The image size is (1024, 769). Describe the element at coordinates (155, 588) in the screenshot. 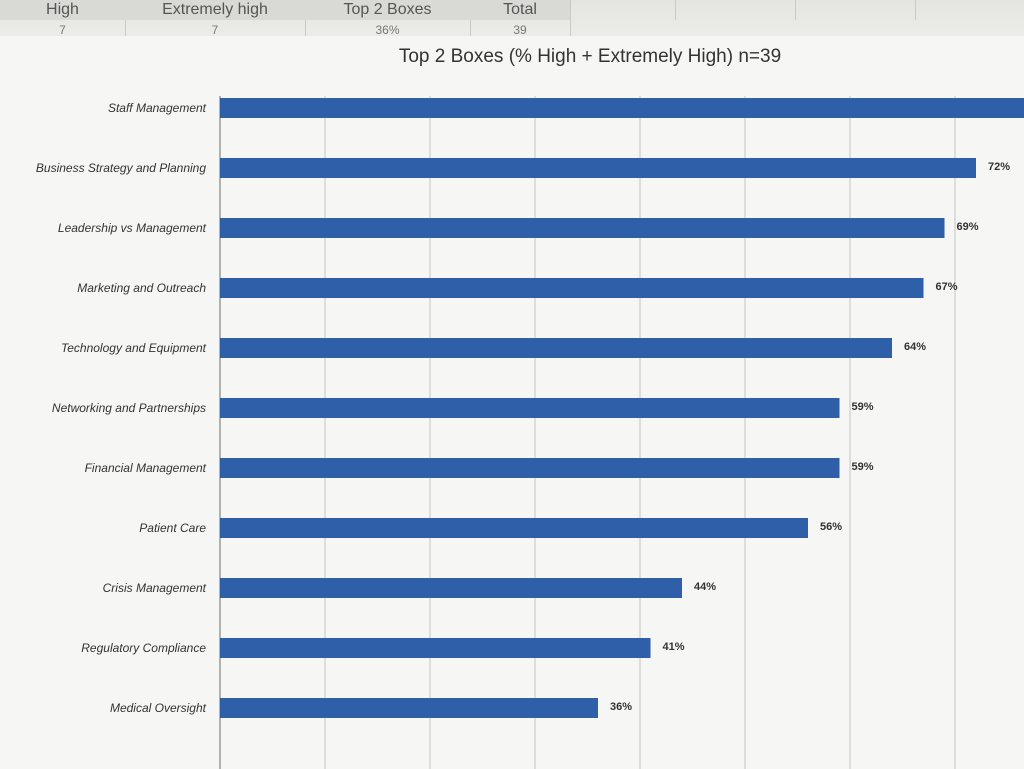

I see `category-label: Crisis Management` at that location.